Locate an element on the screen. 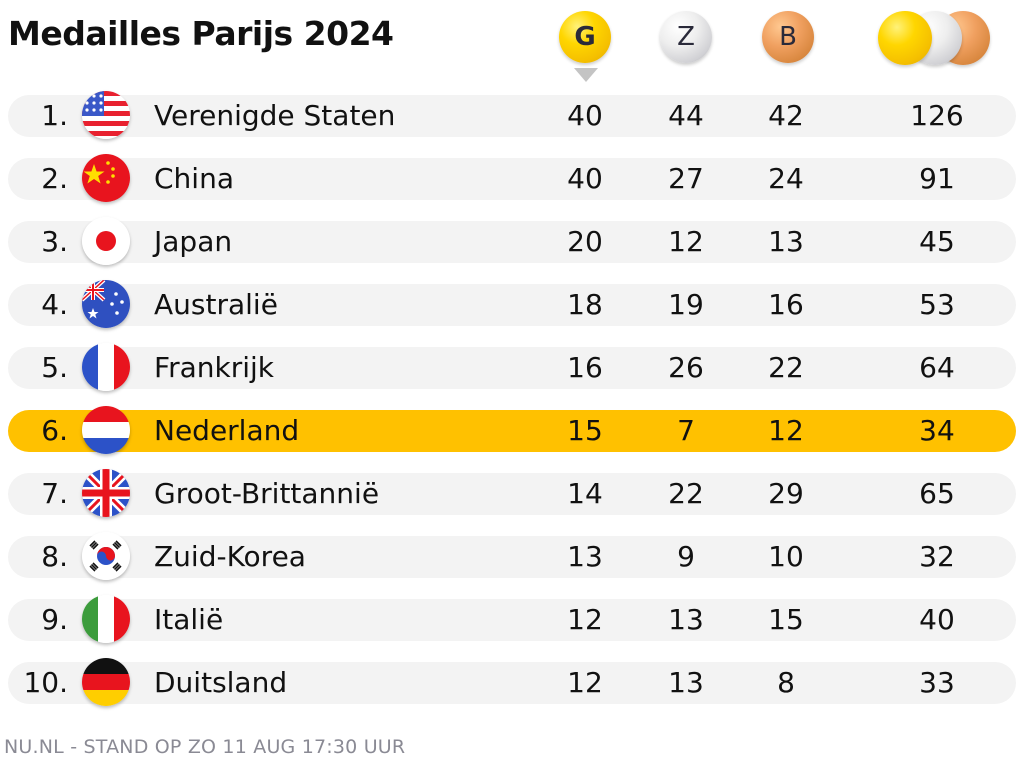  silver-count: 26 is located at coordinates (686, 367).